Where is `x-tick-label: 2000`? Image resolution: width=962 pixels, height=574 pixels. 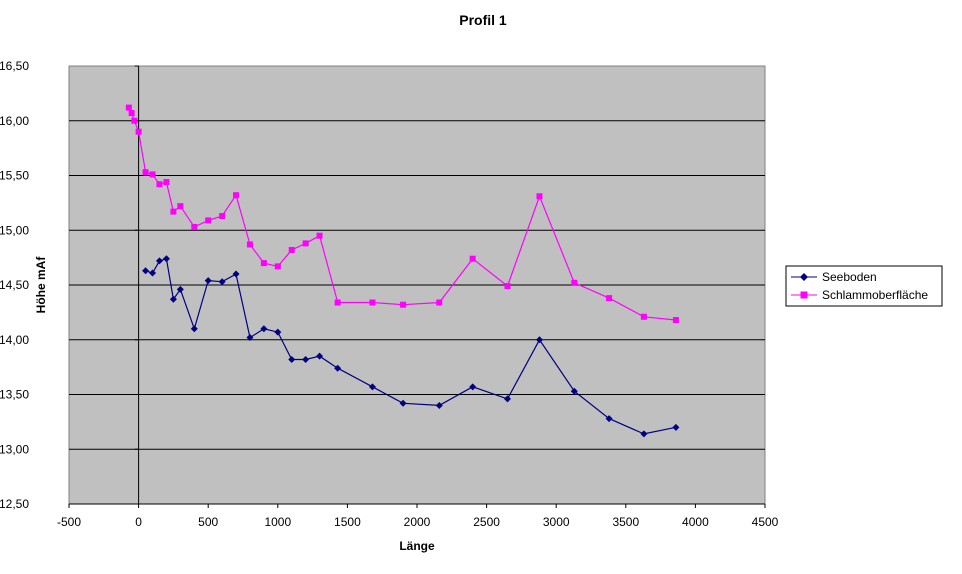
x-tick-label: 2000 is located at coordinates (417, 522).